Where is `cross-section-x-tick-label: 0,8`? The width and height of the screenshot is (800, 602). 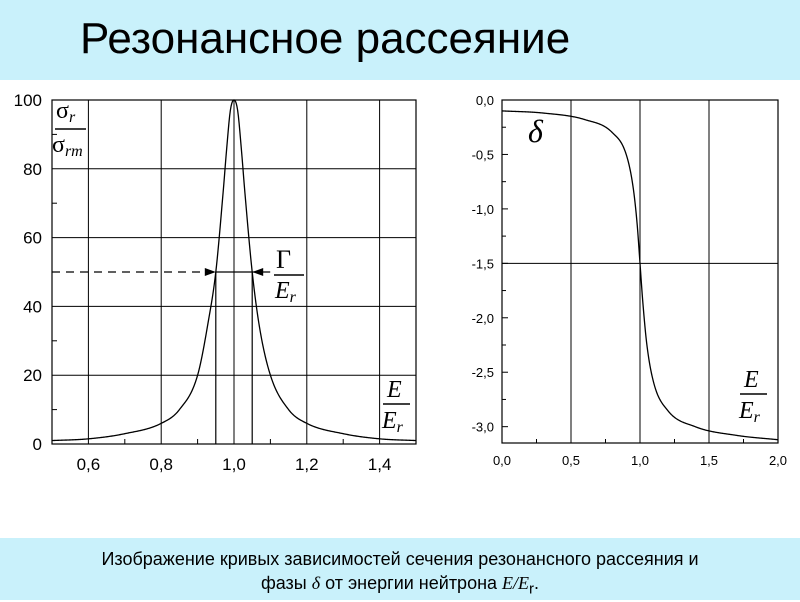 cross-section-x-tick-label: 0,8 is located at coordinates (161, 464).